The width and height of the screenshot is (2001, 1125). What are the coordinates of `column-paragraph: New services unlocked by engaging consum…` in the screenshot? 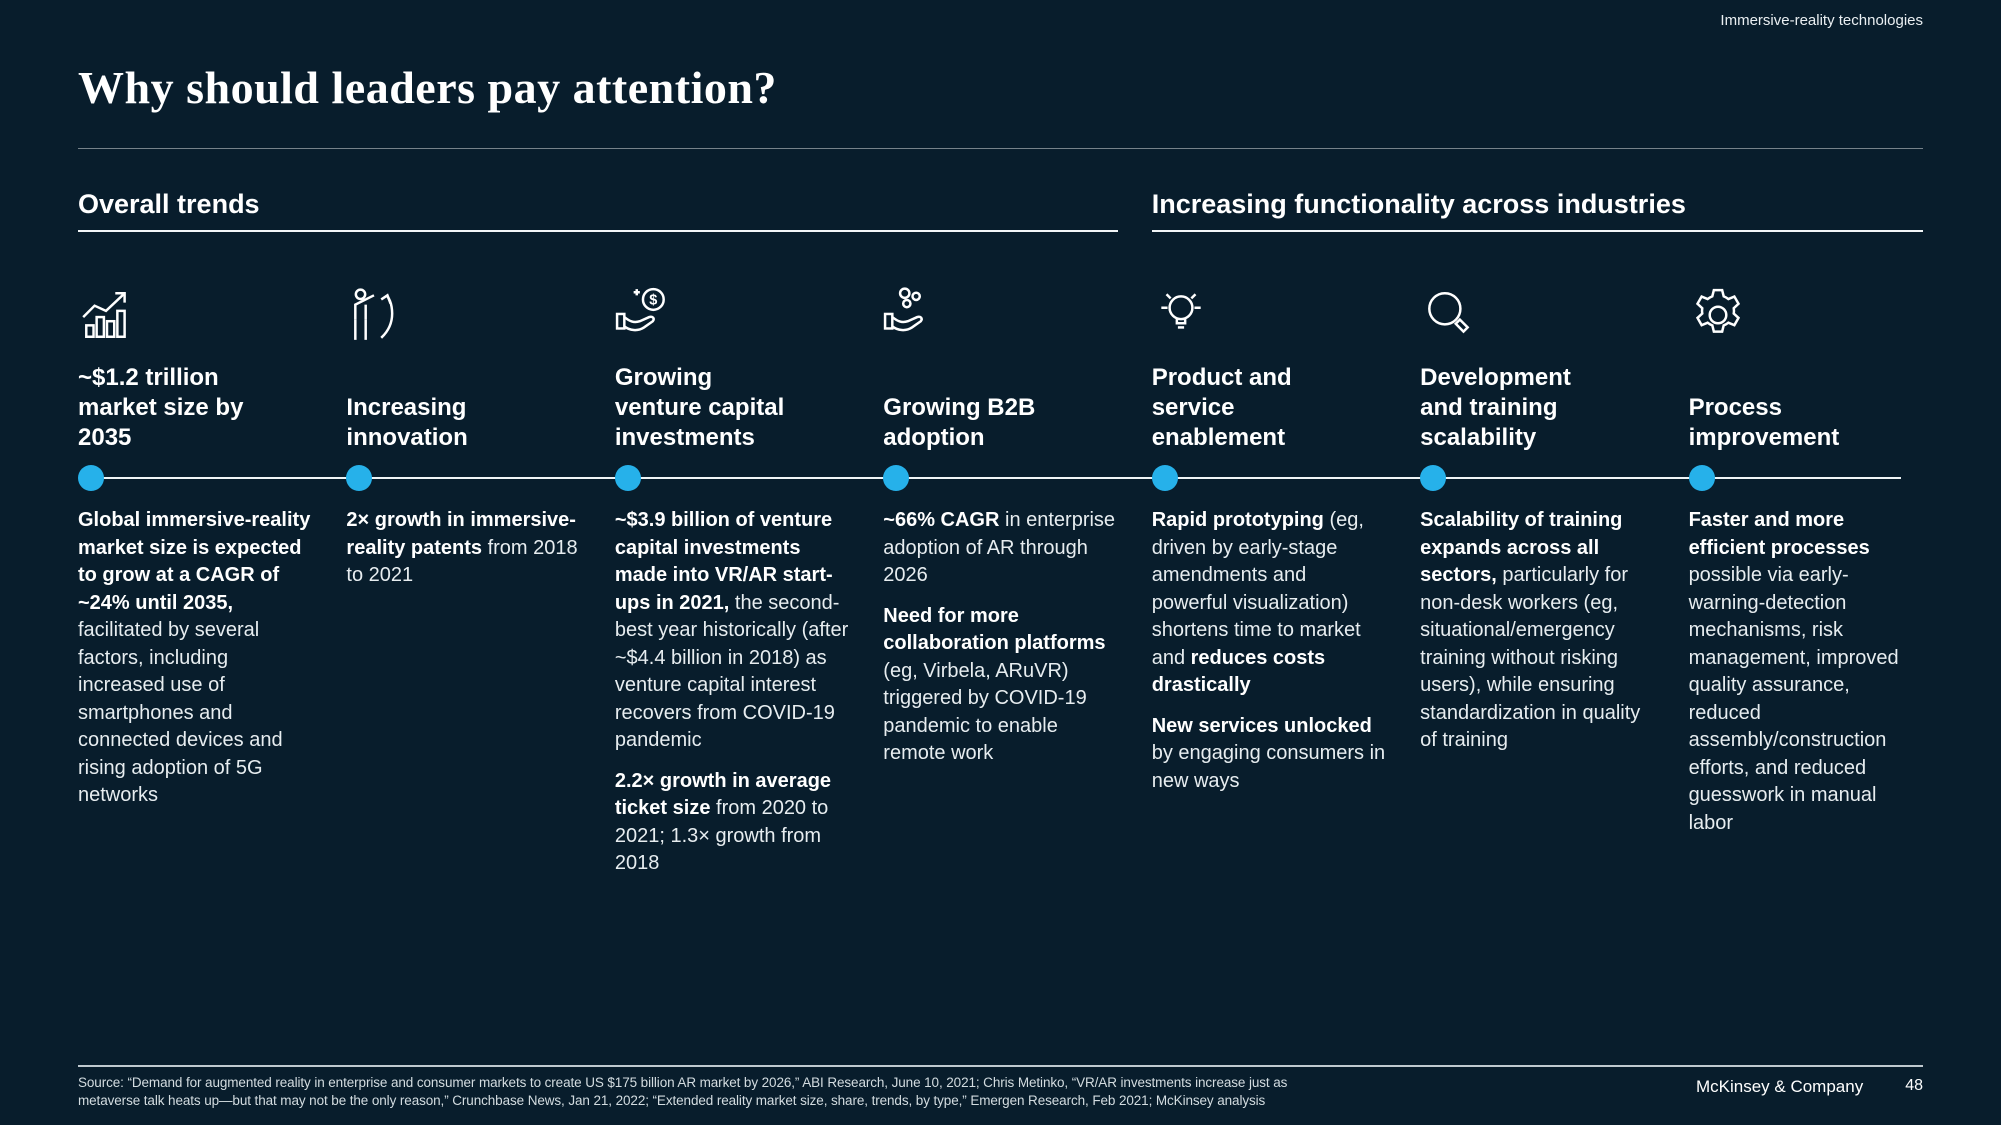 It's located at (1268, 753).